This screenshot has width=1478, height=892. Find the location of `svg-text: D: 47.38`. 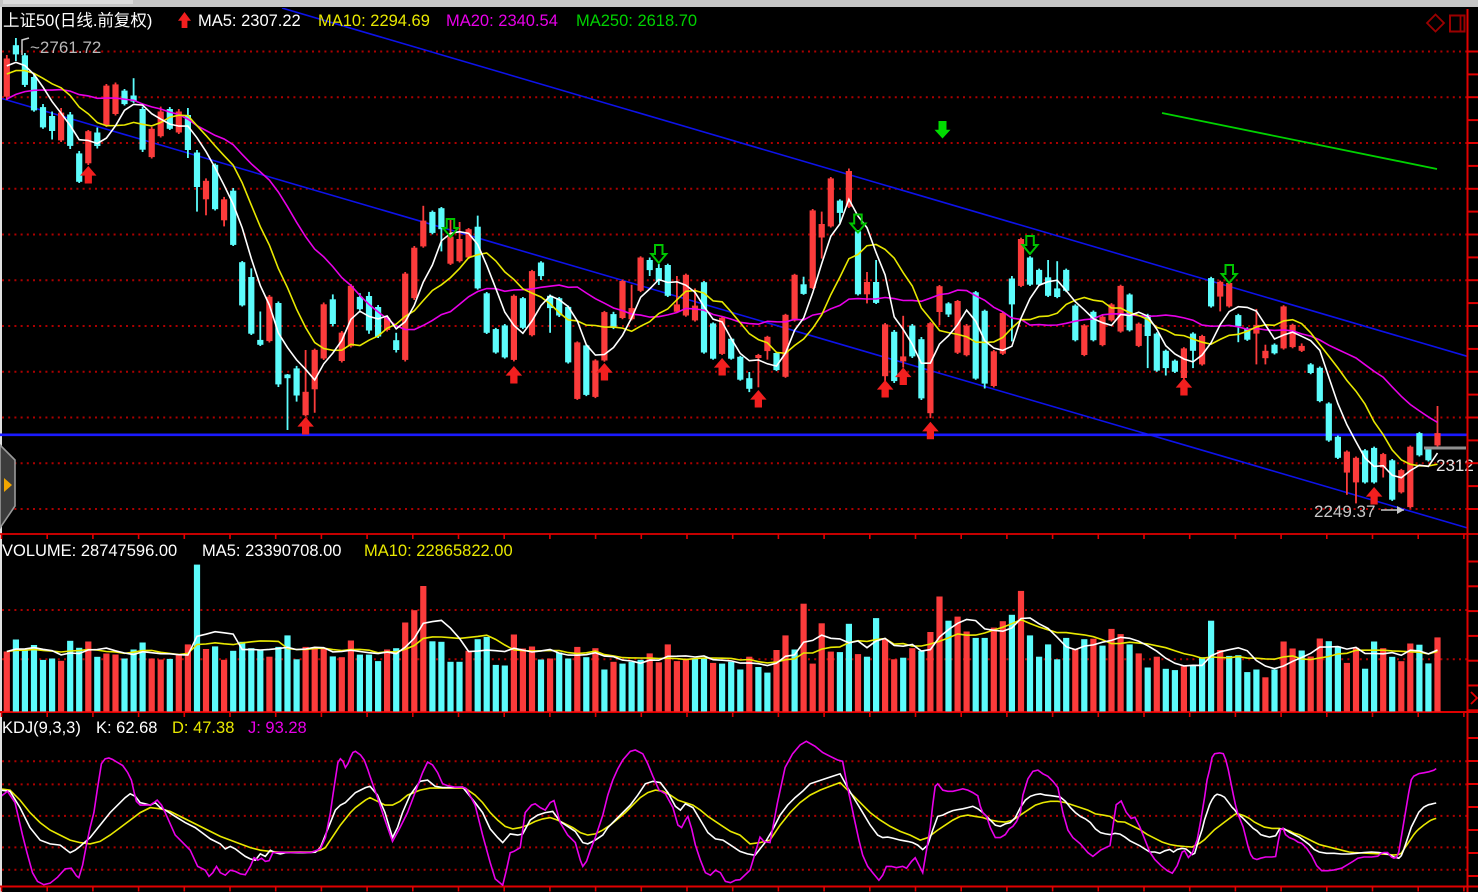

svg-text: D: 47.38 is located at coordinates (203, 728).